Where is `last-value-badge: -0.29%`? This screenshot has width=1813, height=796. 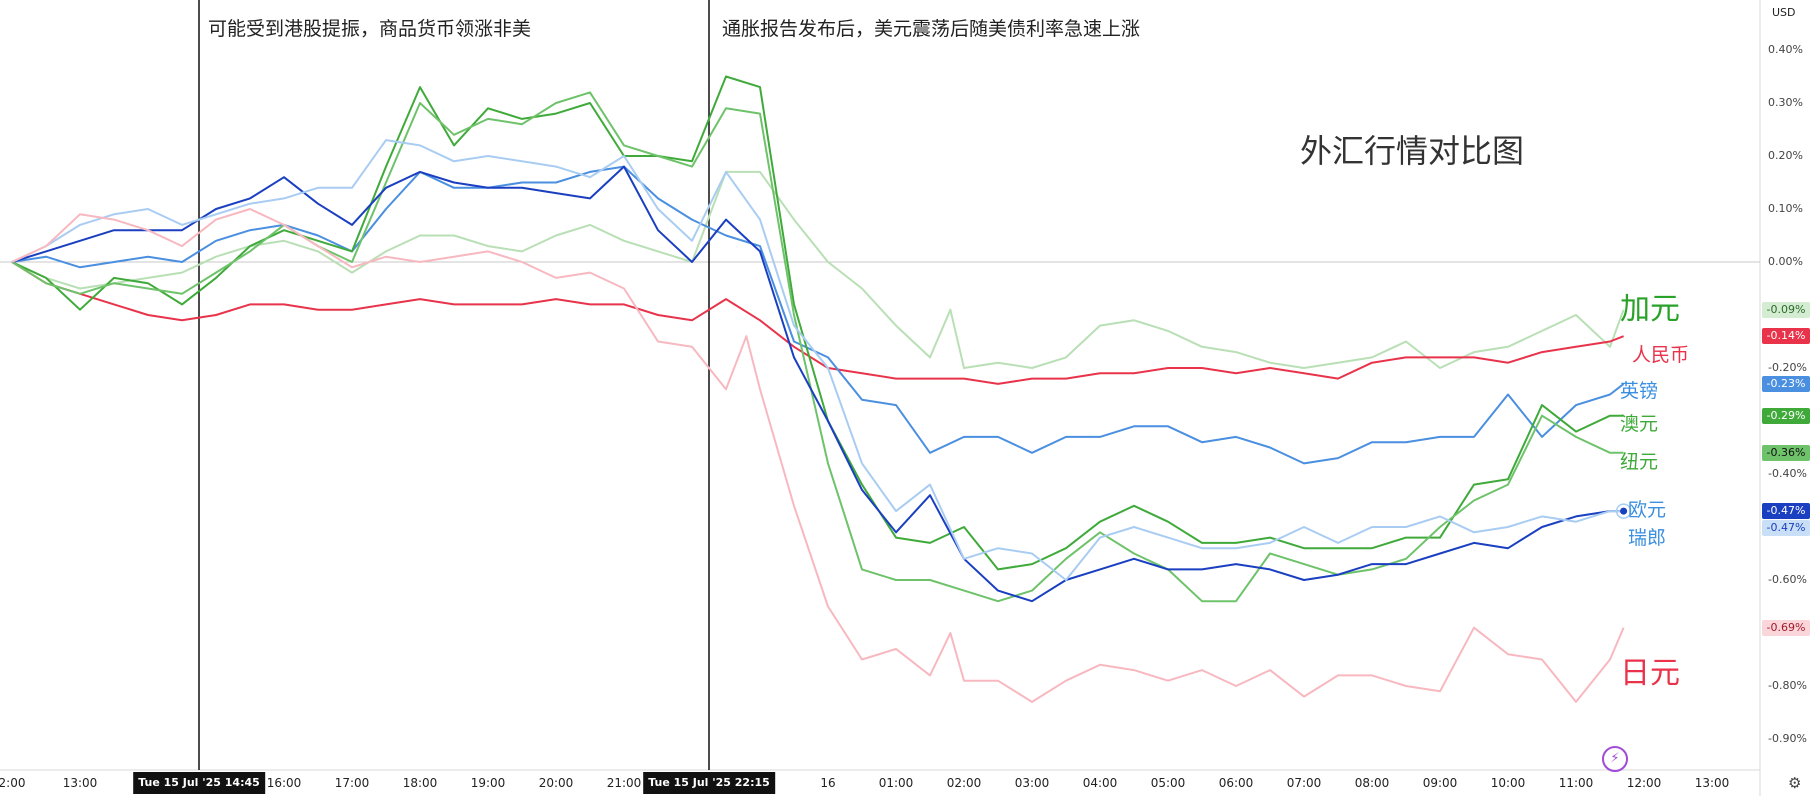
last-value-badge: -0.29% is located at coordinates (1786, 415).